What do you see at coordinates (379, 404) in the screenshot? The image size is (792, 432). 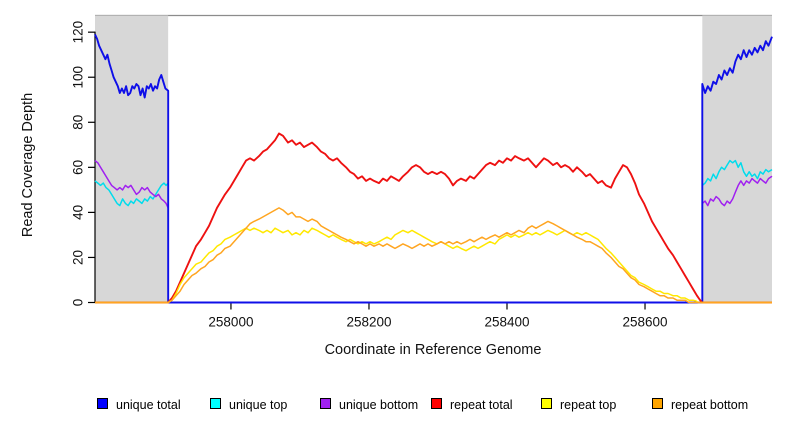 I see `legend-label: unique bottom` at bounding box center [379, 404].